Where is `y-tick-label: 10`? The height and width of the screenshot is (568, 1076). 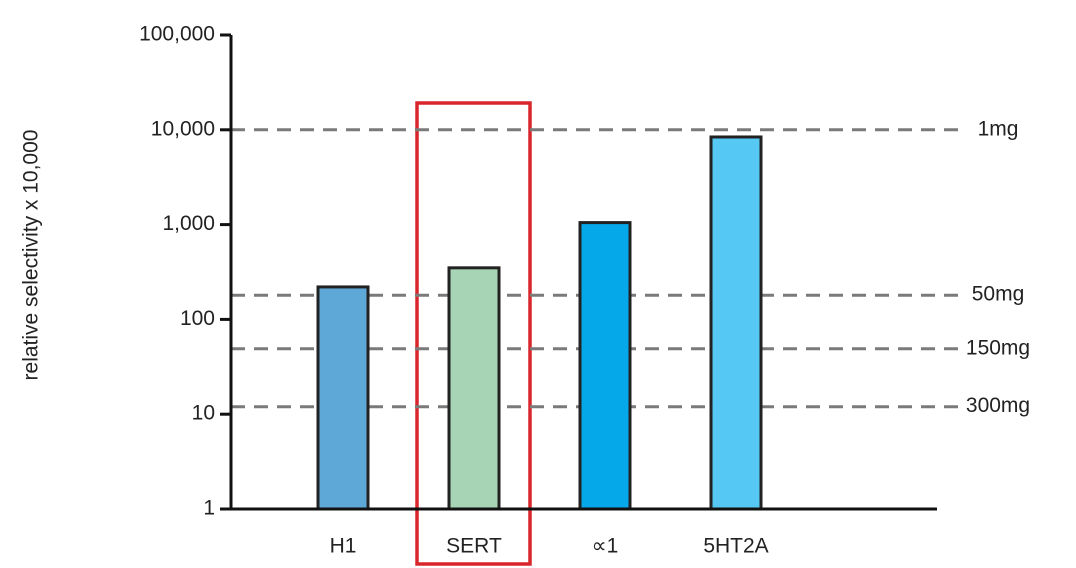 y-tick-label: 10 is located at coordinates (203, 413).